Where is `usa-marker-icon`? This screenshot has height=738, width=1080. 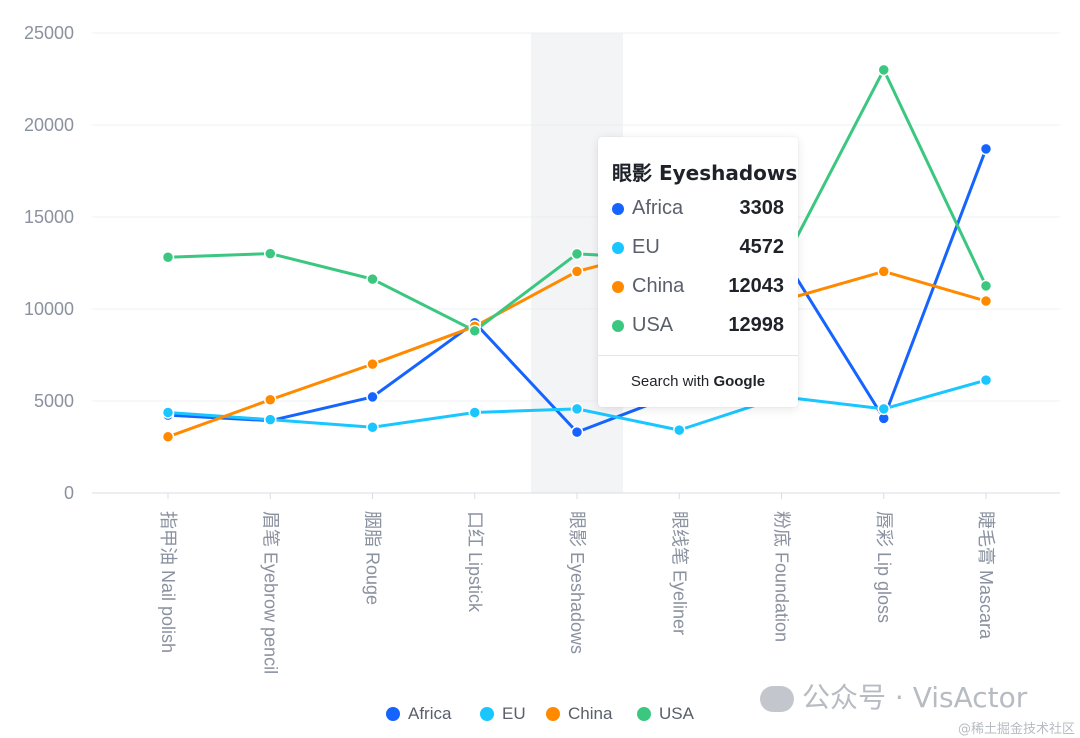
usa-marker-icon is located at coordinates (618, 326).